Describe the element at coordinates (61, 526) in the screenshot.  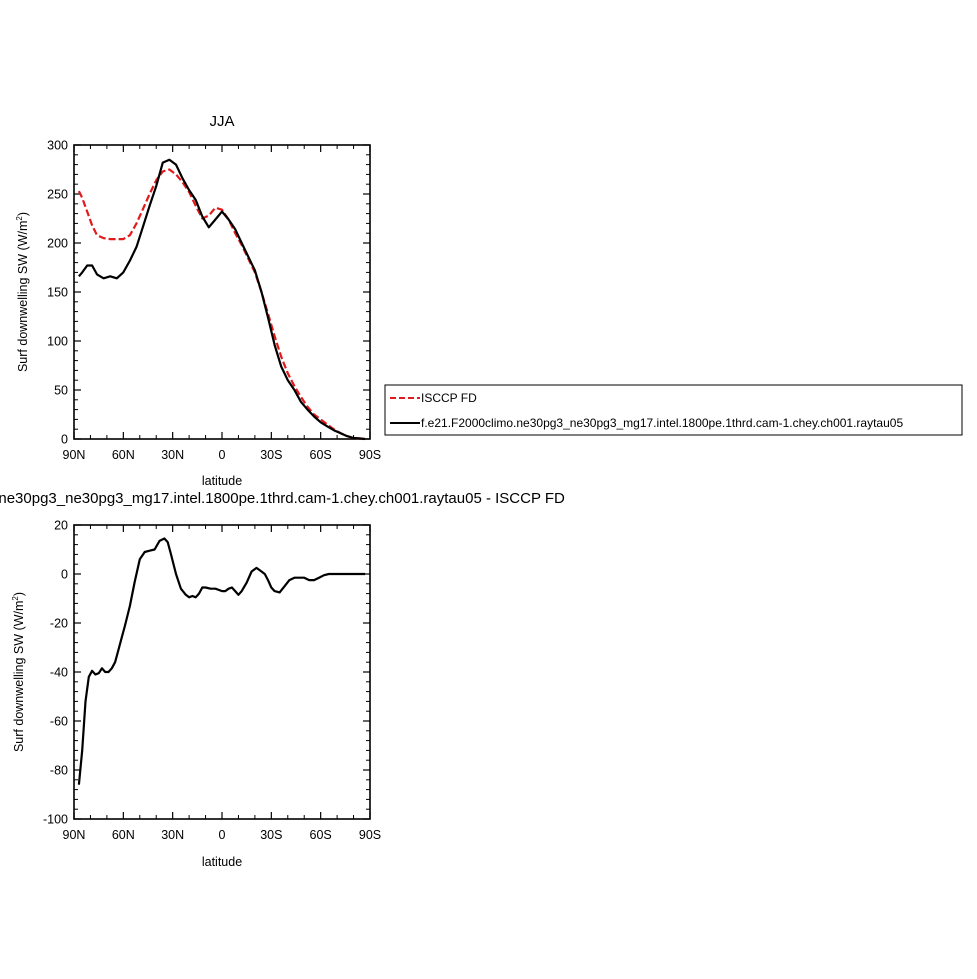
I see `y-tick-label: 20` at that location.